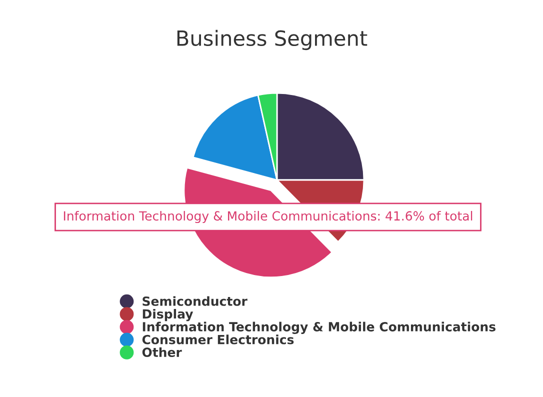  Describe the element at coordinates (272, 40) in the screenshot. I see `chart-title: Business Segment` at that location.